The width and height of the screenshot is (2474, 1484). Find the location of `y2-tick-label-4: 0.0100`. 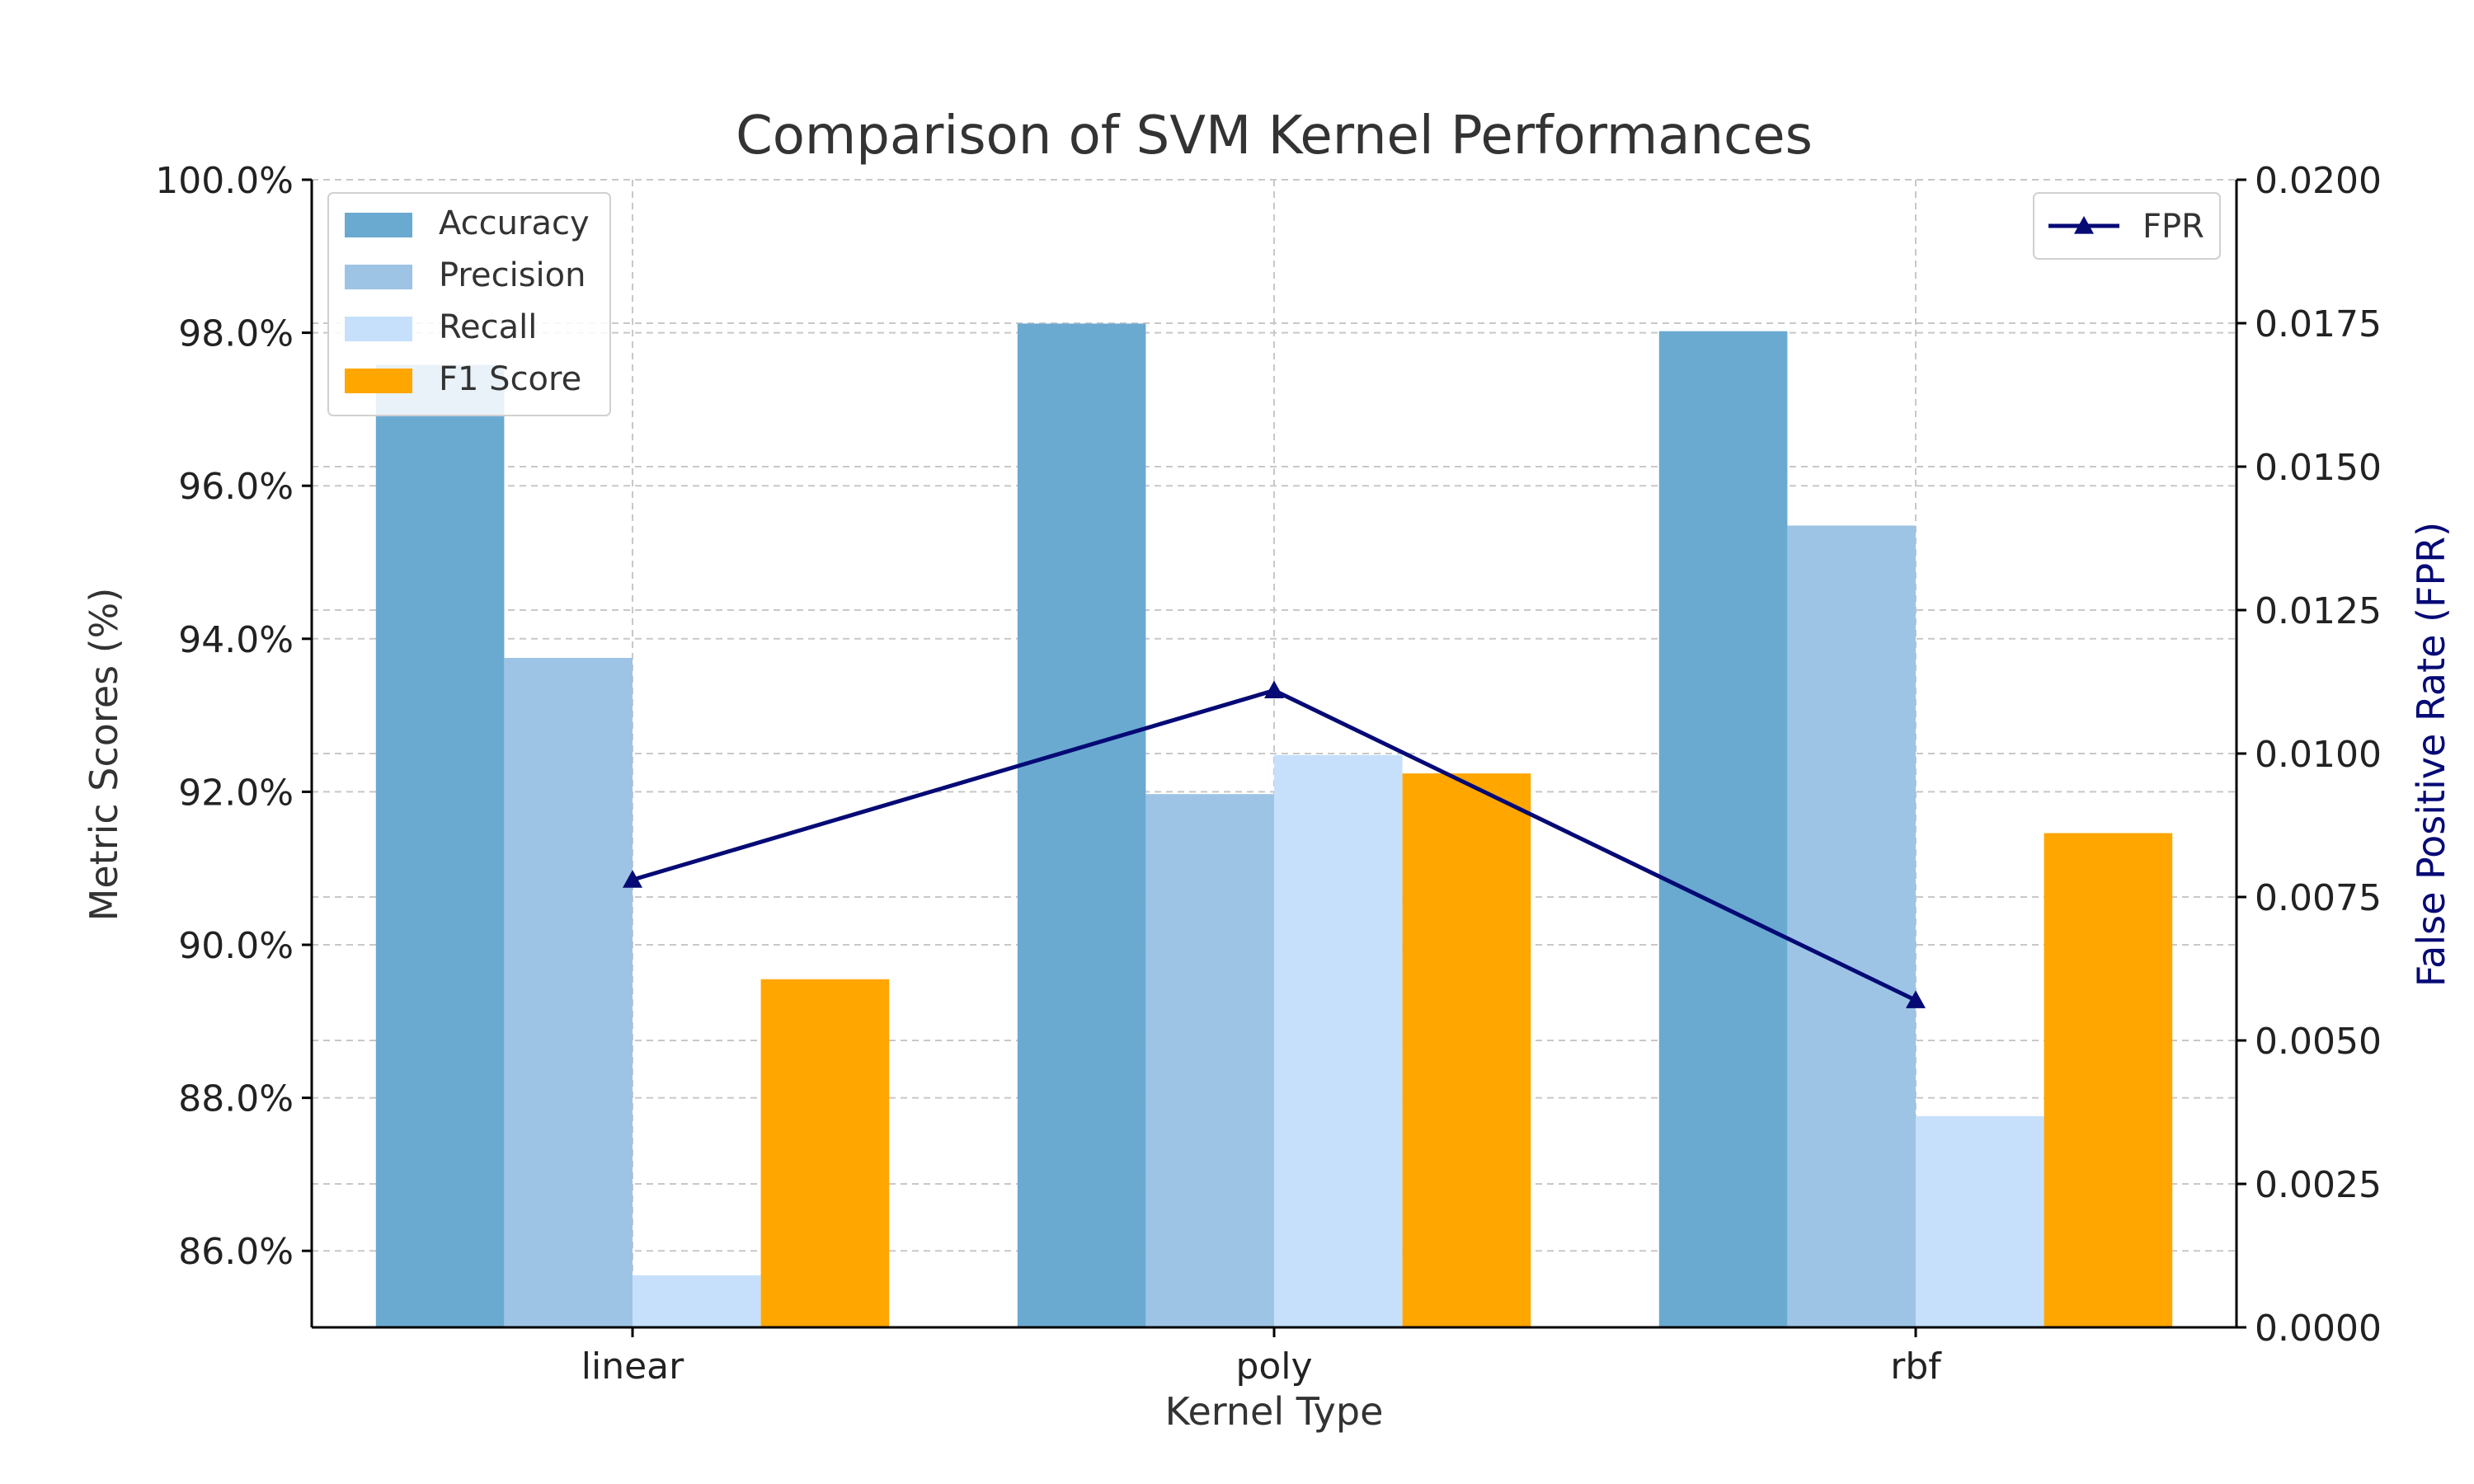

y2-tick-label-4: 0.0100 is located at coordinates (2318, 755).